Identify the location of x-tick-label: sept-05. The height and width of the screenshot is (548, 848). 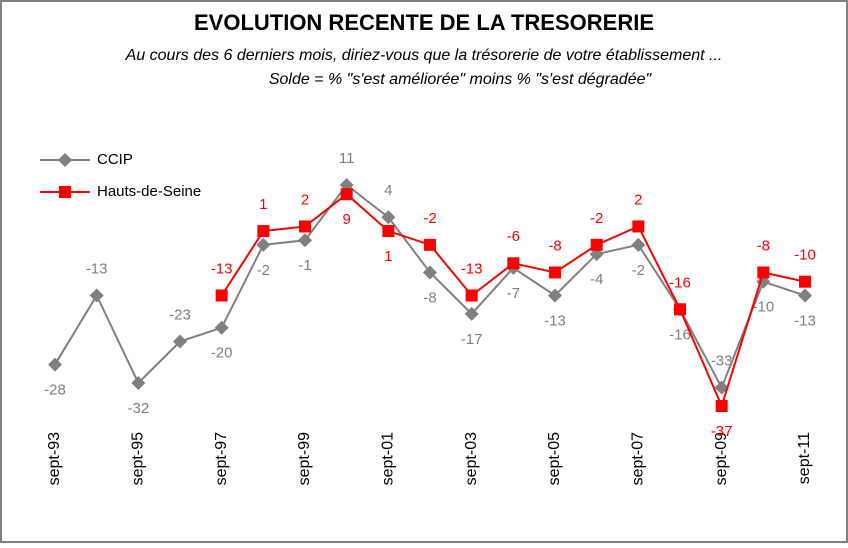
(554, 458).